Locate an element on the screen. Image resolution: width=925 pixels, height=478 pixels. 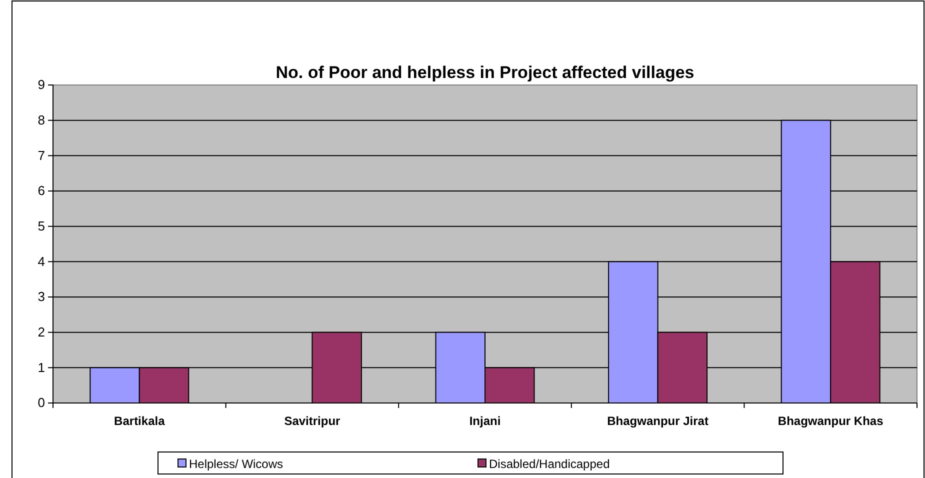
y-tick-label: 1 is located at coordinates (41, 367).